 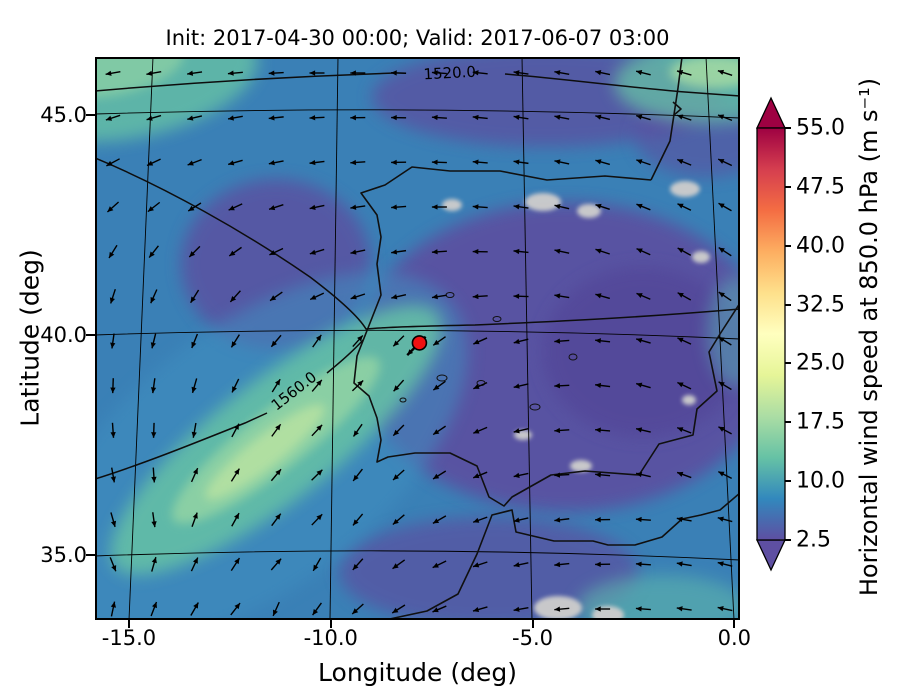 I want to click on x-tick-label: -15.0, so click(x=129, y=638).